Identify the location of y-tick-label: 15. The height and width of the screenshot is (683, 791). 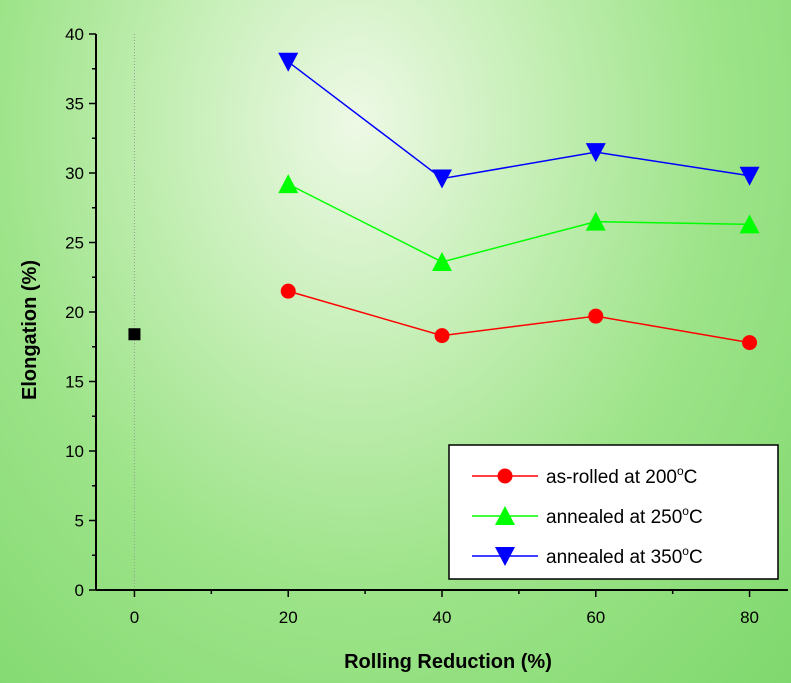
(74, 382).